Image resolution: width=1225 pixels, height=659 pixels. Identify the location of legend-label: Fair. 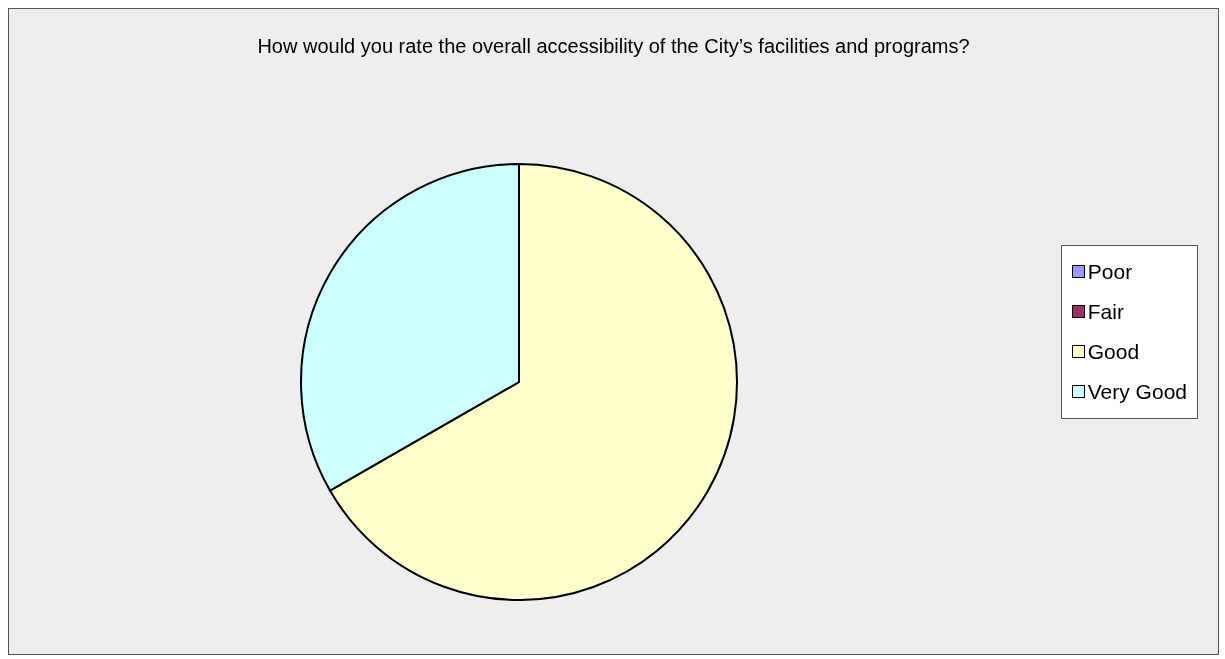
(1105, 311).